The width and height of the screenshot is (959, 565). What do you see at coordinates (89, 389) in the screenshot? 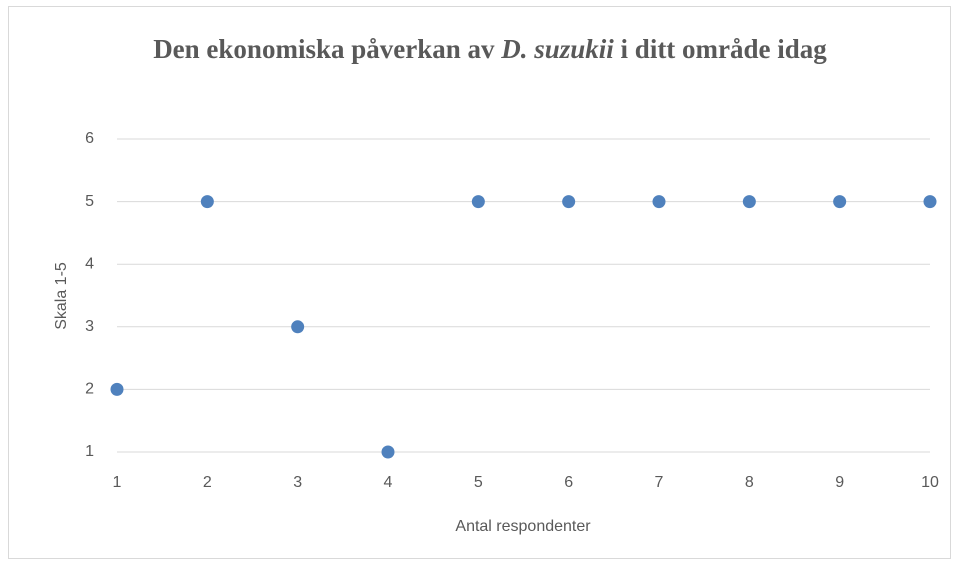
I see `y-tick-label: 2` at bounding box center [89, 389].